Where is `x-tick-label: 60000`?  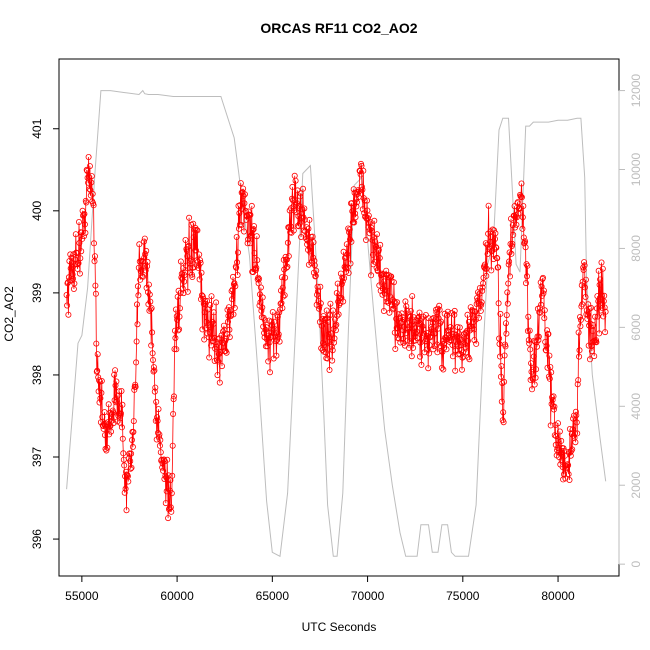
x-tick-label: 60000 is located at coordinates (177, 596).